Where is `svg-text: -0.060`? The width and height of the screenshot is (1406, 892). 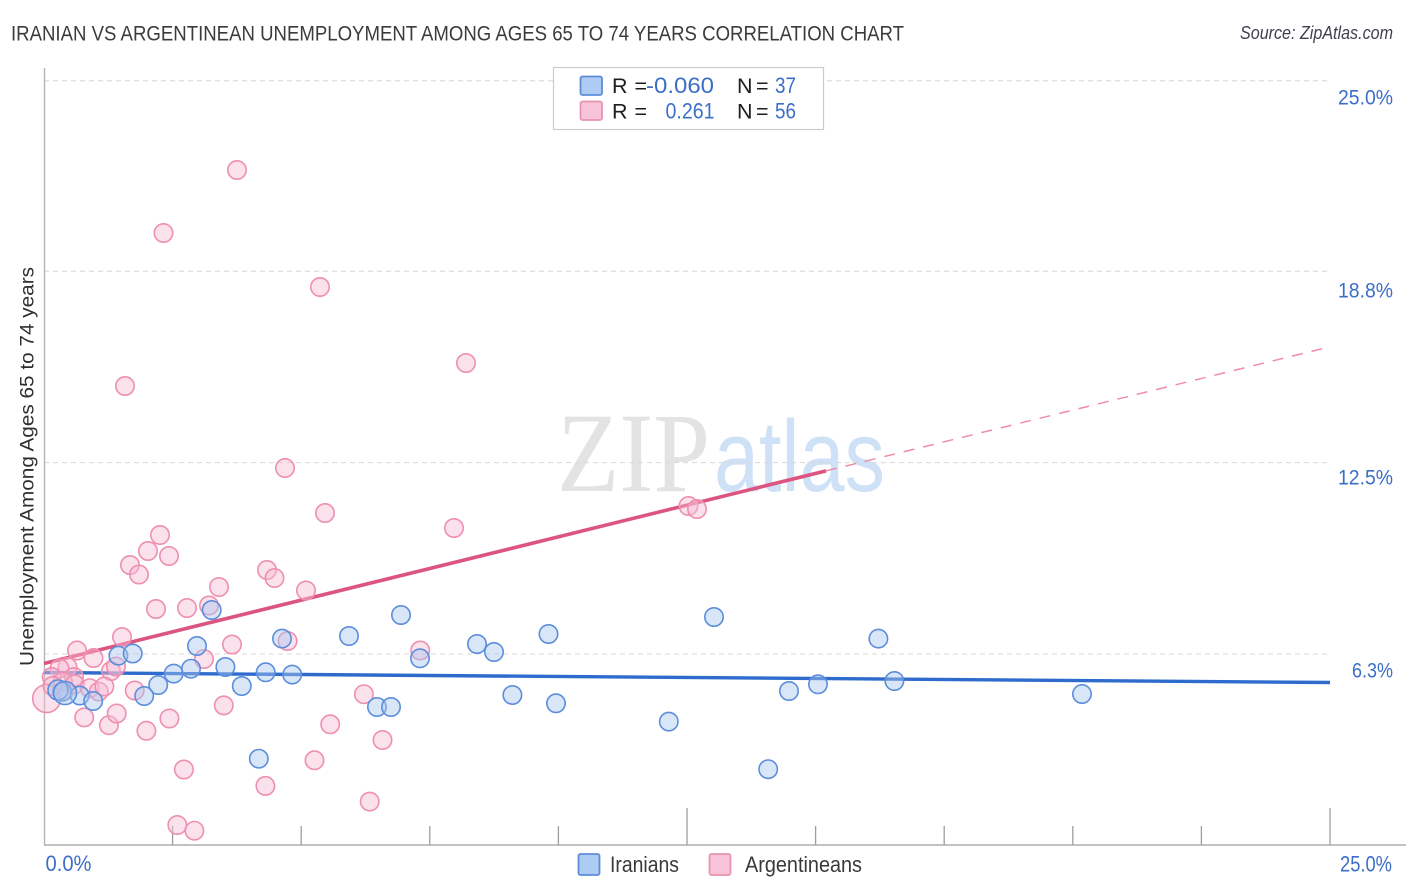
svg-text: -0.060 is located at coordinates (680, 85).